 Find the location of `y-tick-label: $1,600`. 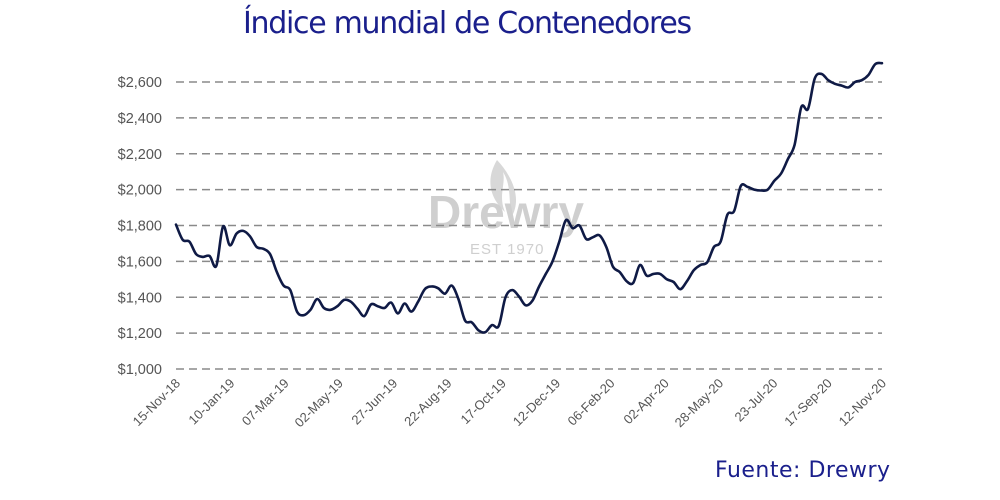

y-tick-label: $1,600 is located at coordinates (140, 262).